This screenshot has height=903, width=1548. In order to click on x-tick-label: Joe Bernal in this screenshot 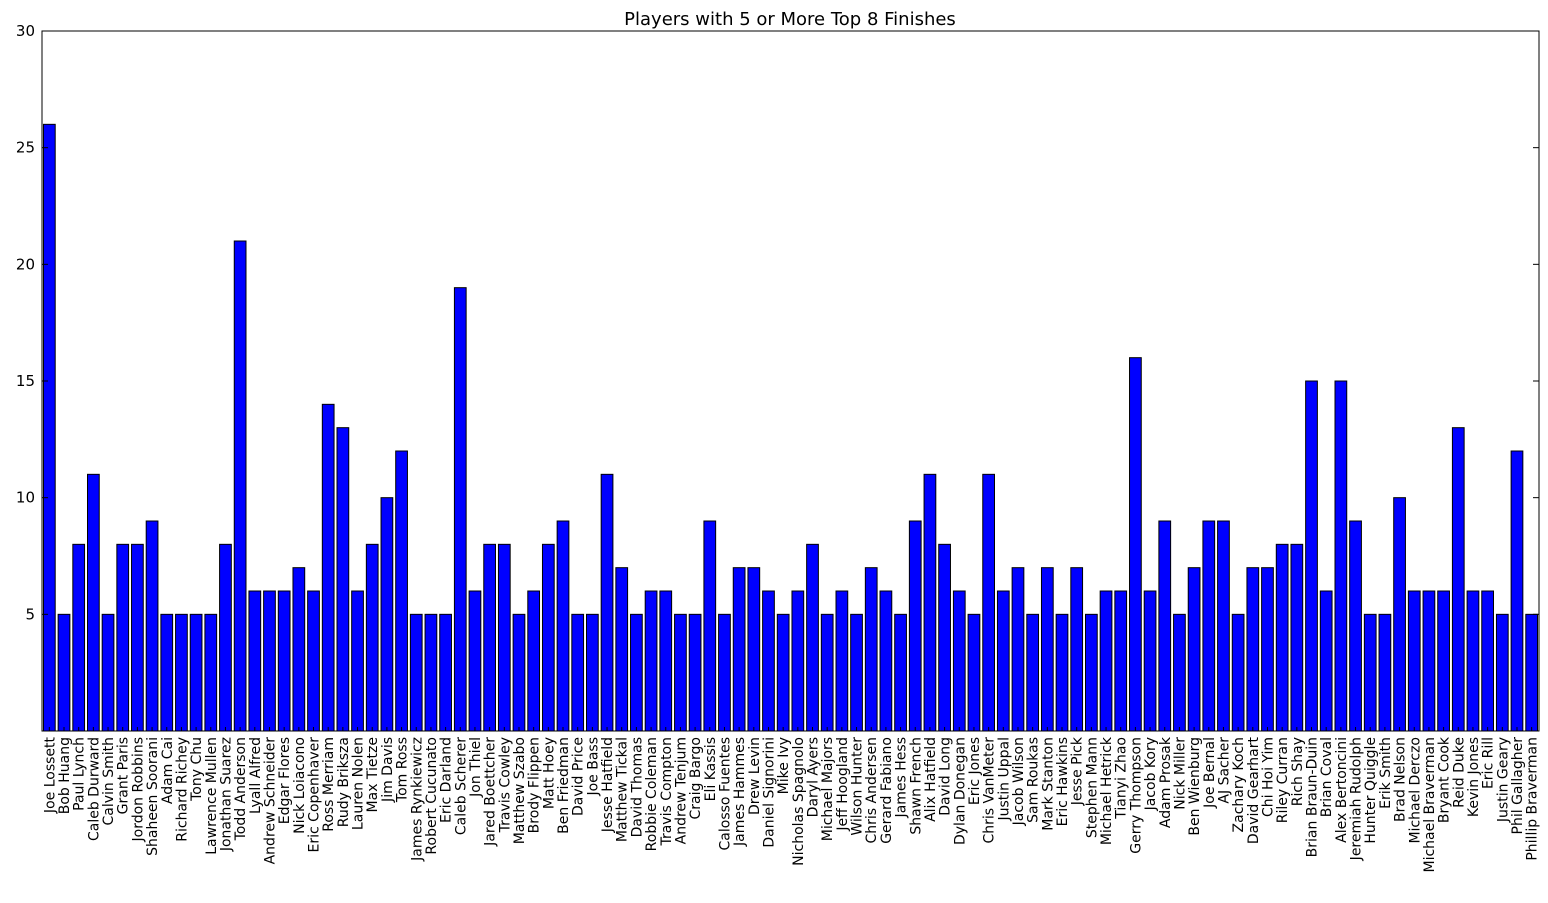, I will do `click(1210, 773)`.